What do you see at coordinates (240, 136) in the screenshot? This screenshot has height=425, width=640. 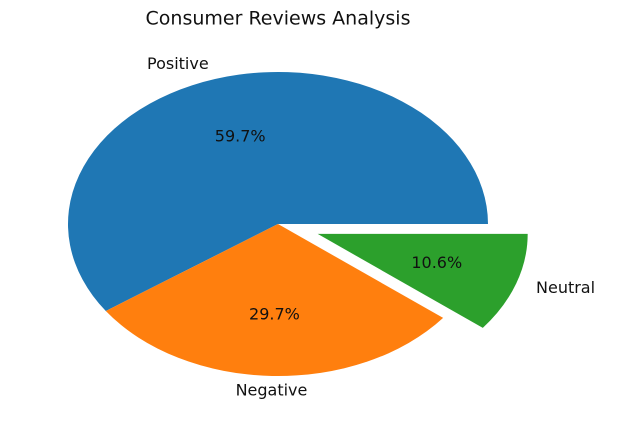 I see `value-label: 59.7%` at bounding box center [240, 136].